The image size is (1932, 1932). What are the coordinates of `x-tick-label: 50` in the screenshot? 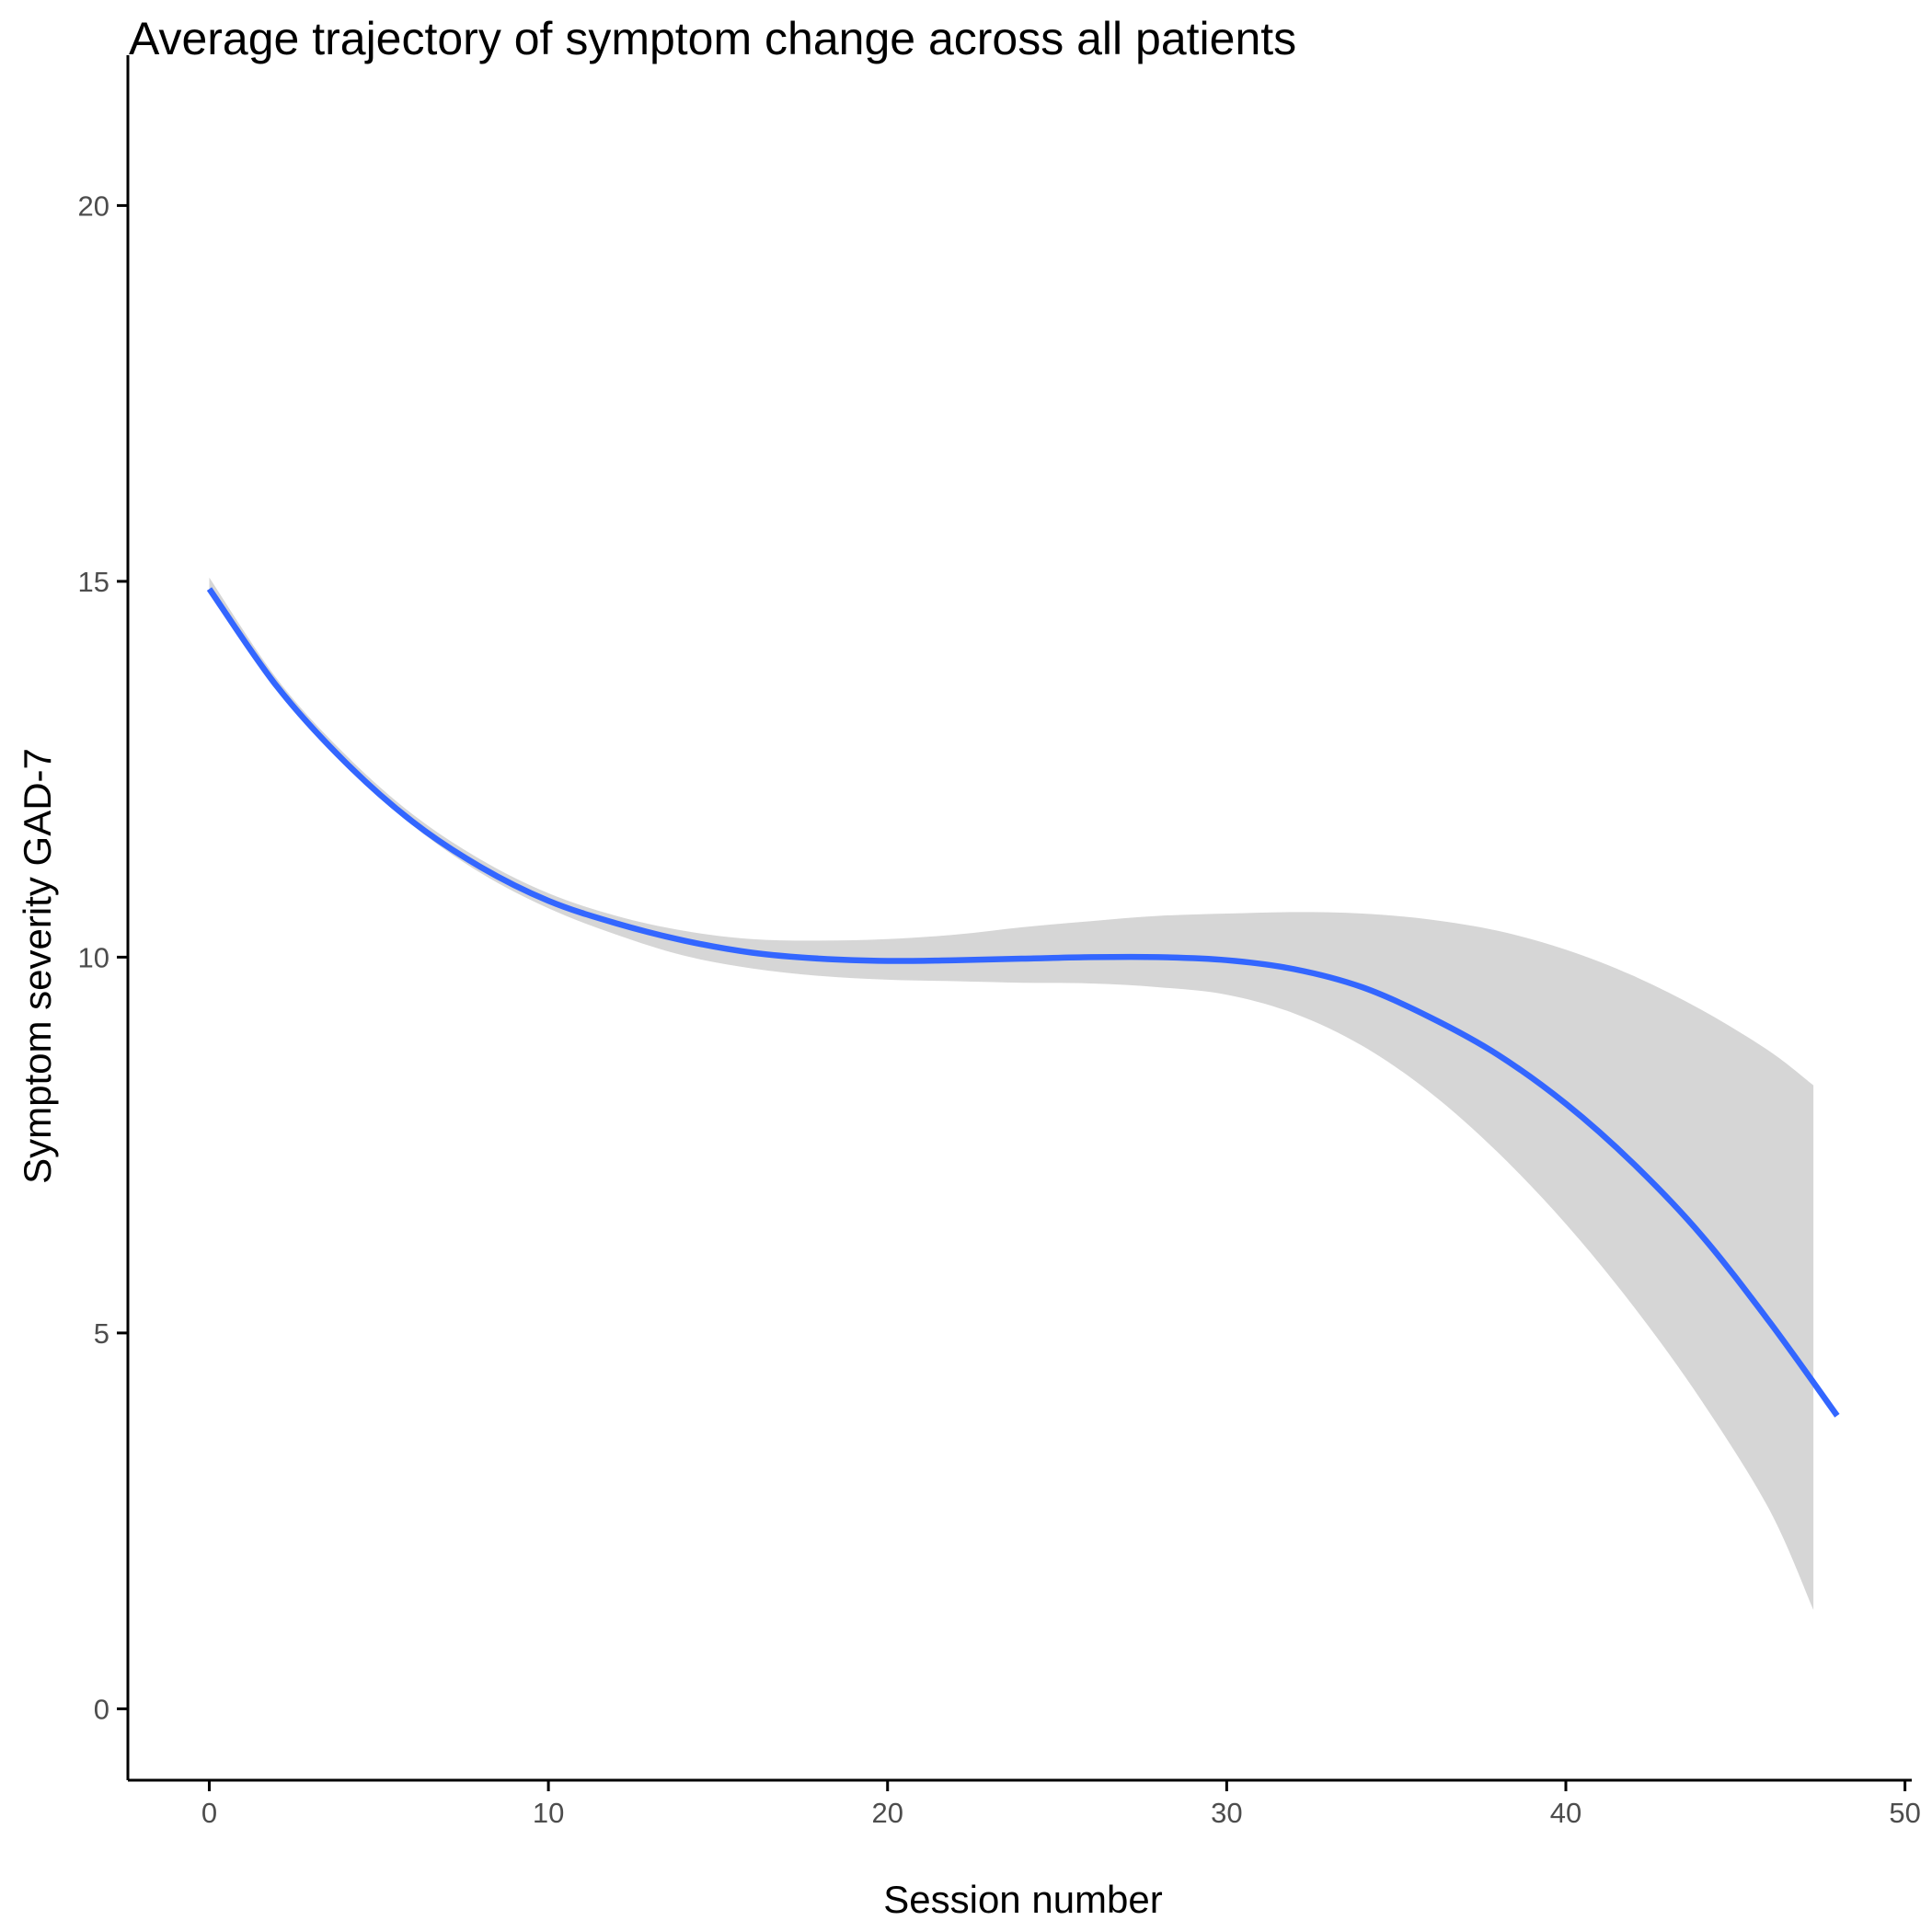 It's located at (1905, 1813).